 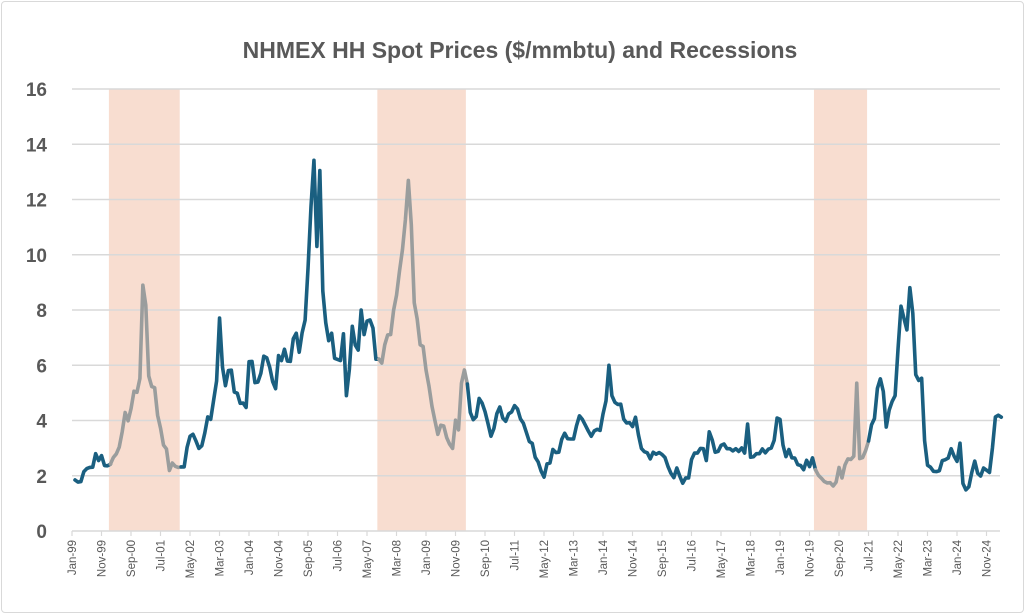 What do you see at coordinates (752, 558) in the screenshot?
I see `x-tick-label: Mar-18` at bounding box center [752, 558].